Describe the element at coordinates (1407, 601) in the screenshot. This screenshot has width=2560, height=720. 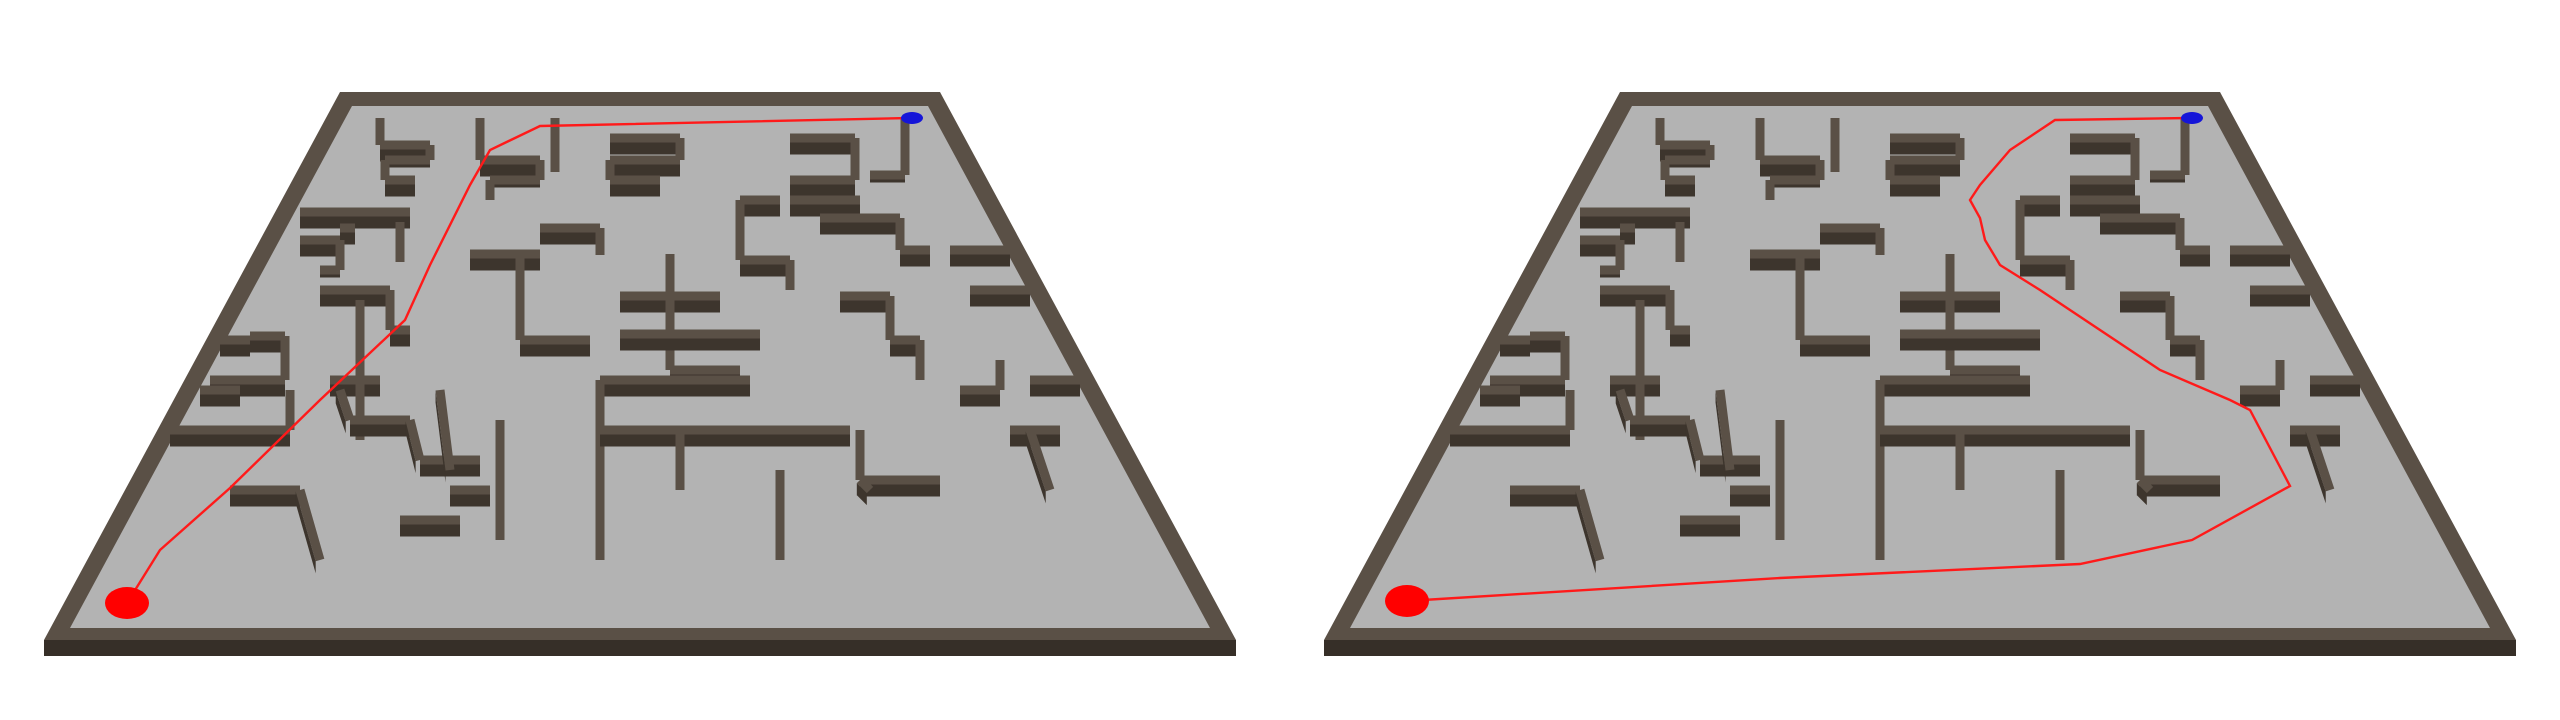
I see `start-marker` at that location.